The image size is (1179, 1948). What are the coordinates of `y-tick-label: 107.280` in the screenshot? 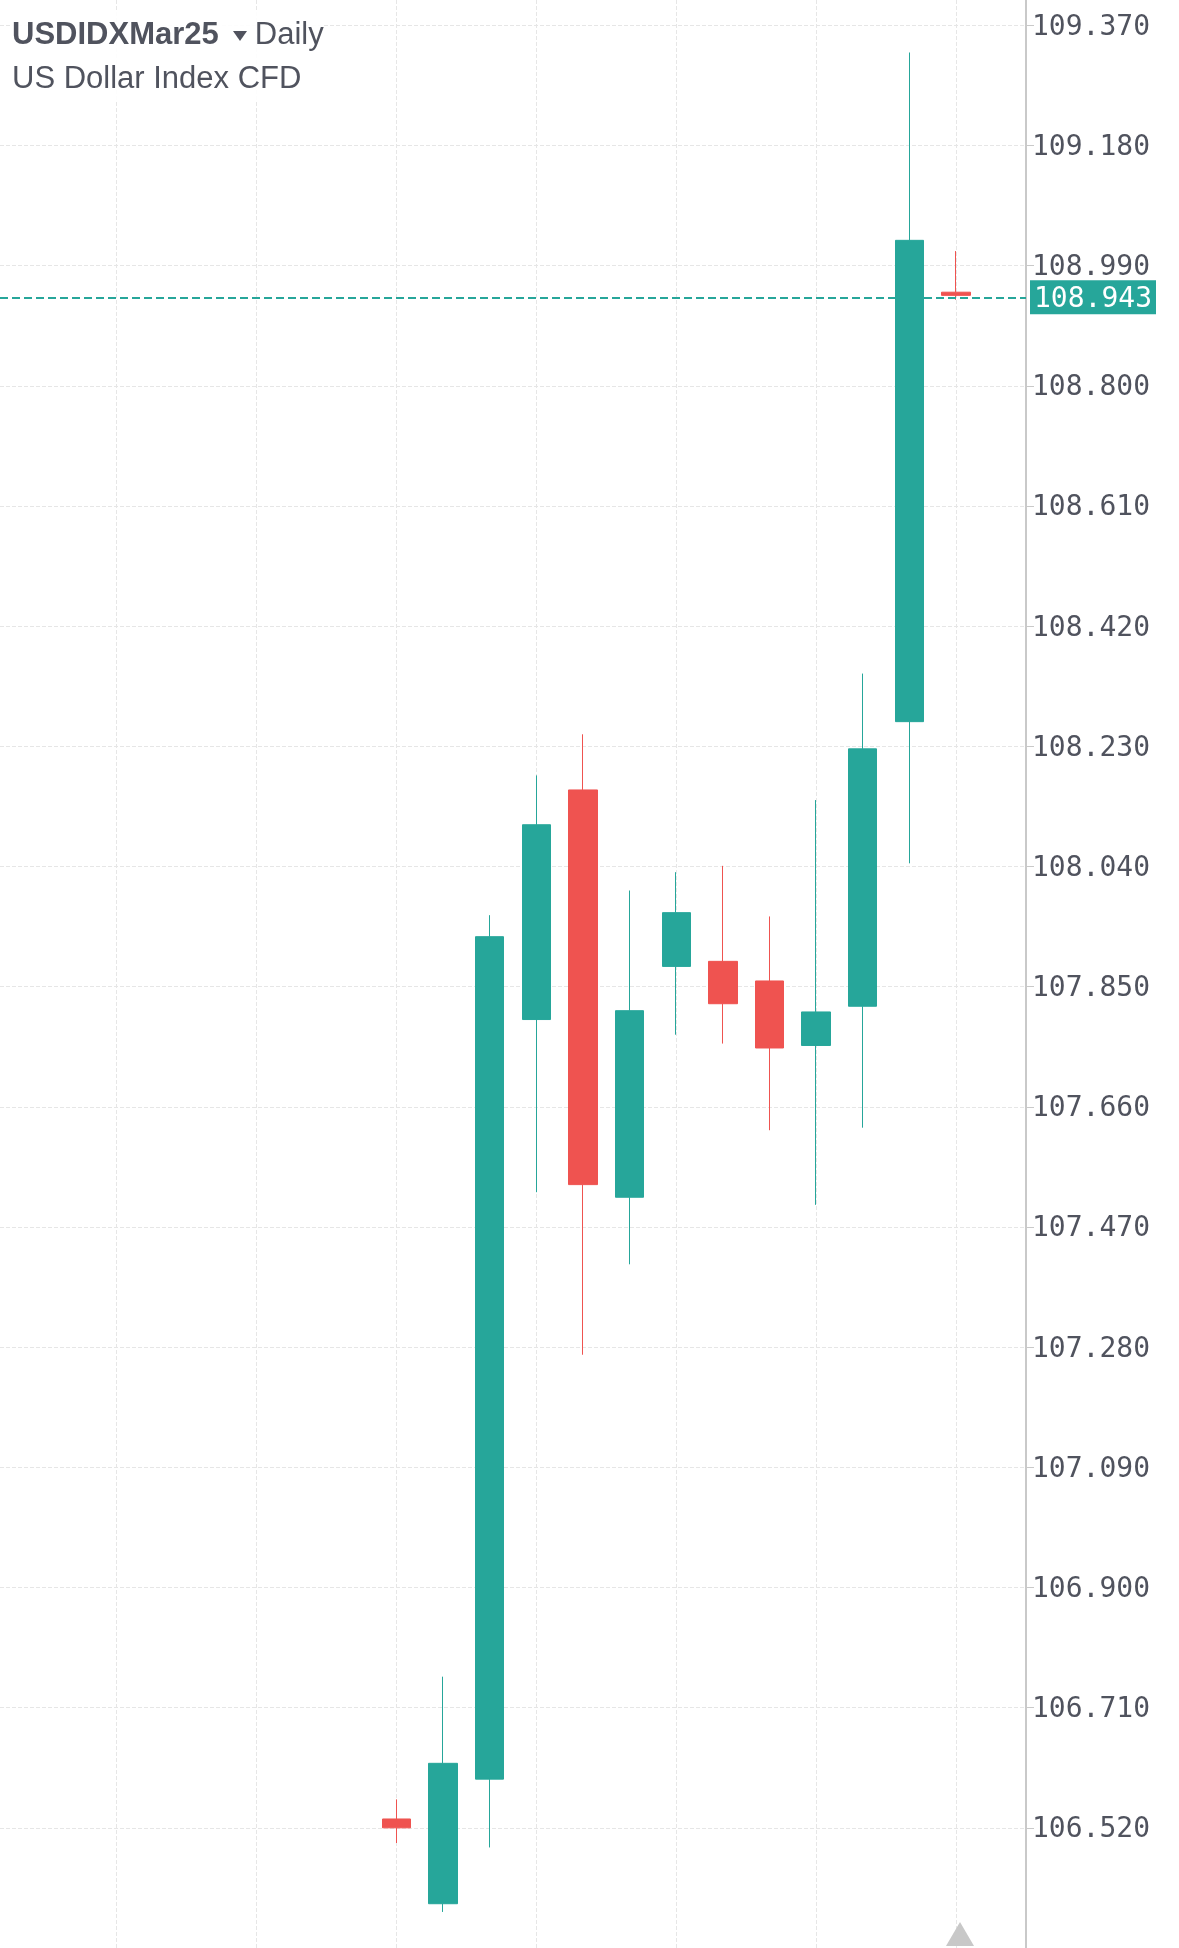 It's located at (1091, 1347).